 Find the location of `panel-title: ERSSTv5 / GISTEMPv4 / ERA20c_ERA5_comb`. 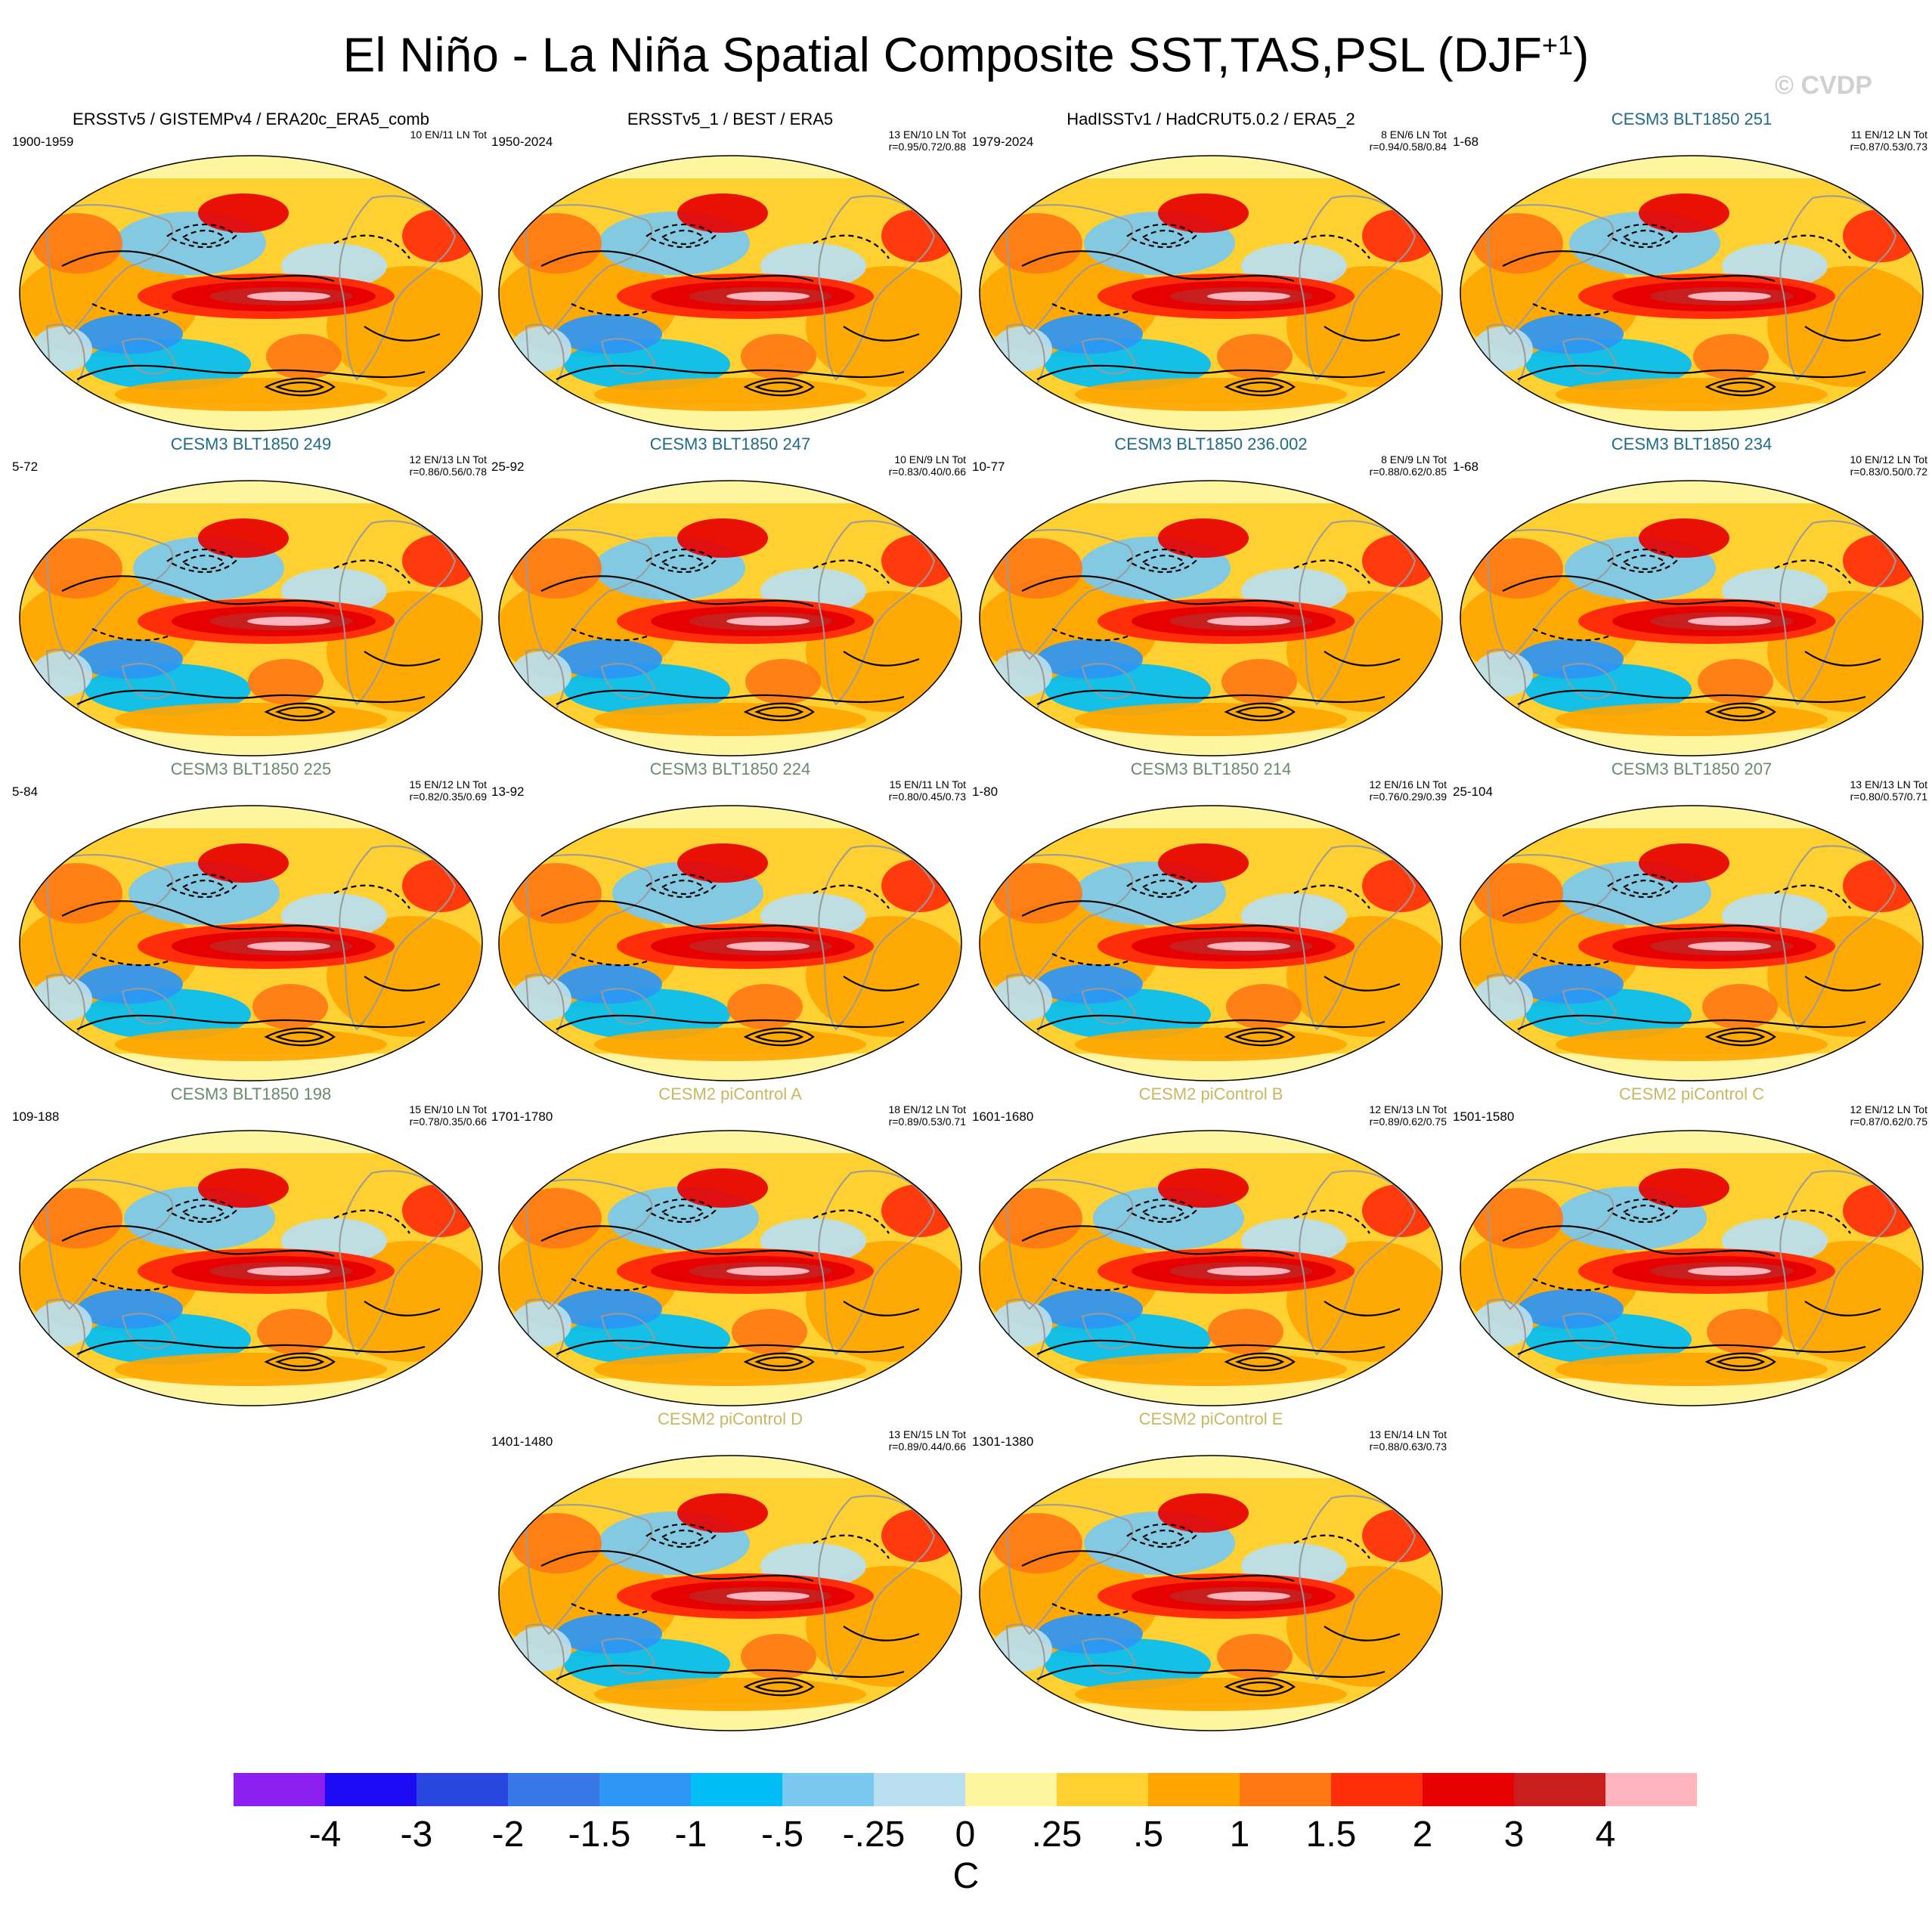

panel-title: ERSSTv5 / GISTEMPv4 / ERA20c_ERA5_comb is located at coordinates (251, 119).